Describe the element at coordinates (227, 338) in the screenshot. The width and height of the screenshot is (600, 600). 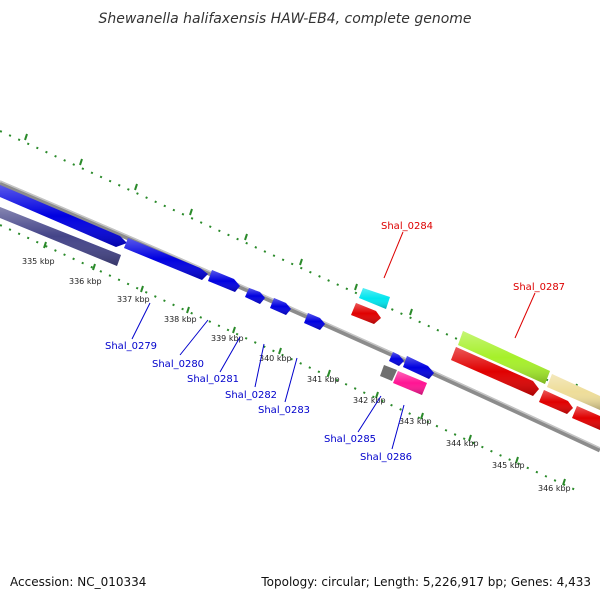
I see `scale-label: 339 kbp` at that location.